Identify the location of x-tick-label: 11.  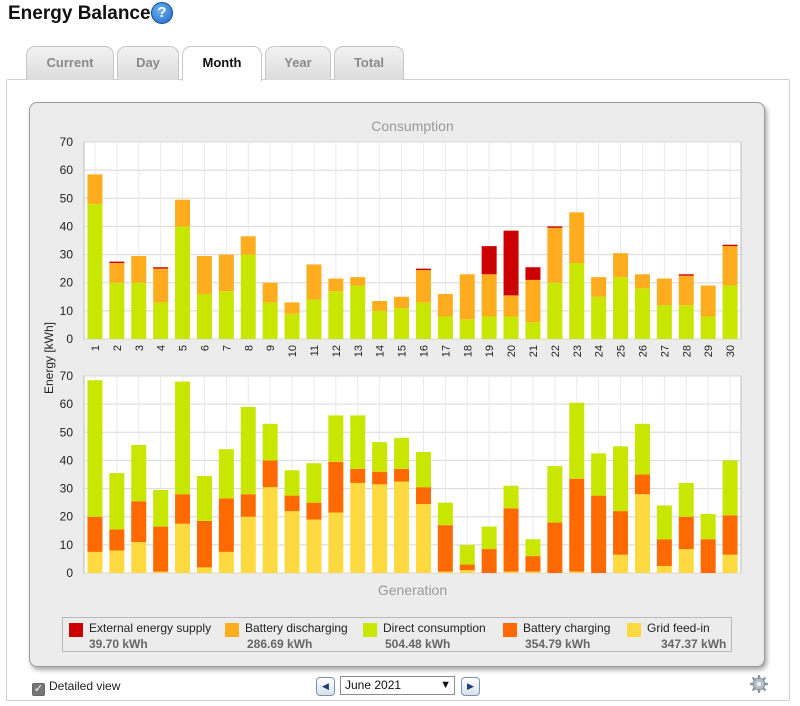
(315, 350).